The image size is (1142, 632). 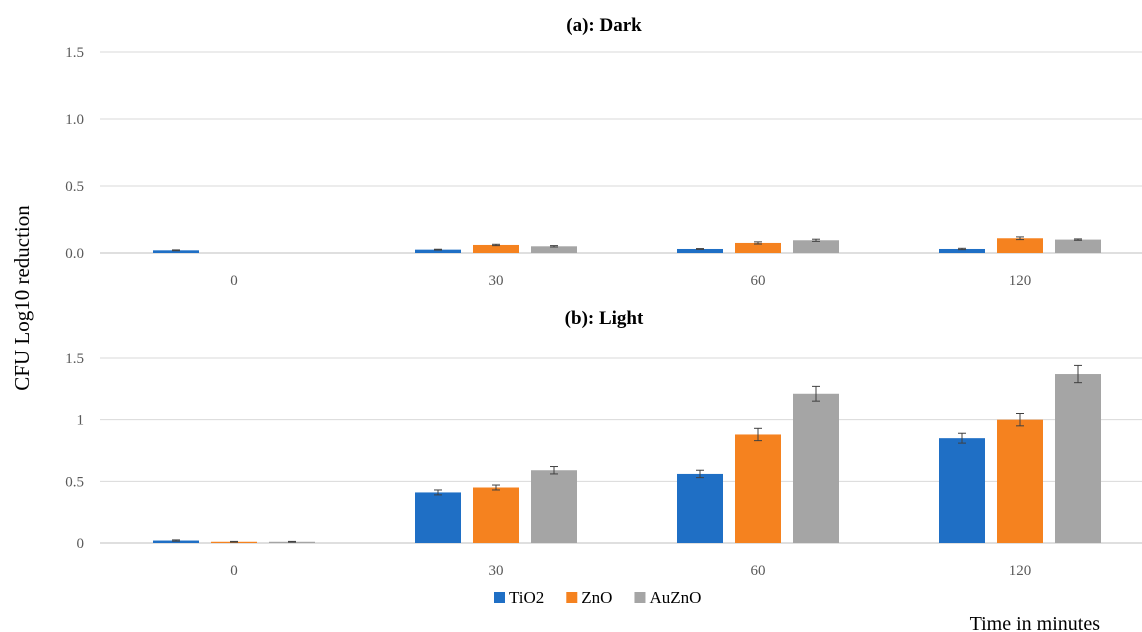 I want to click on legend-label: ZnO, so click(x=596, y=597).